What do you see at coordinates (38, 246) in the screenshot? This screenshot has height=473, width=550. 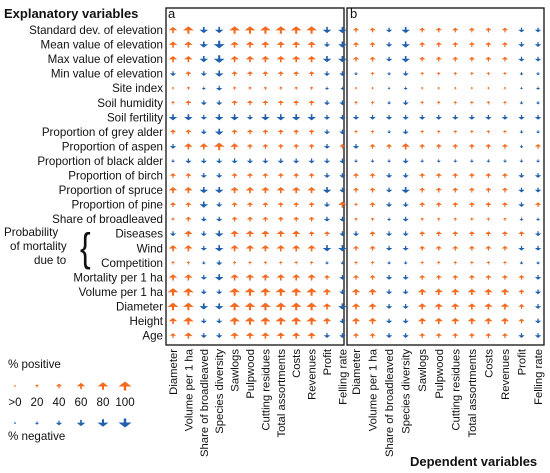 I see `mortality-label-line2: of mortality` at bounding box center [38, 246].